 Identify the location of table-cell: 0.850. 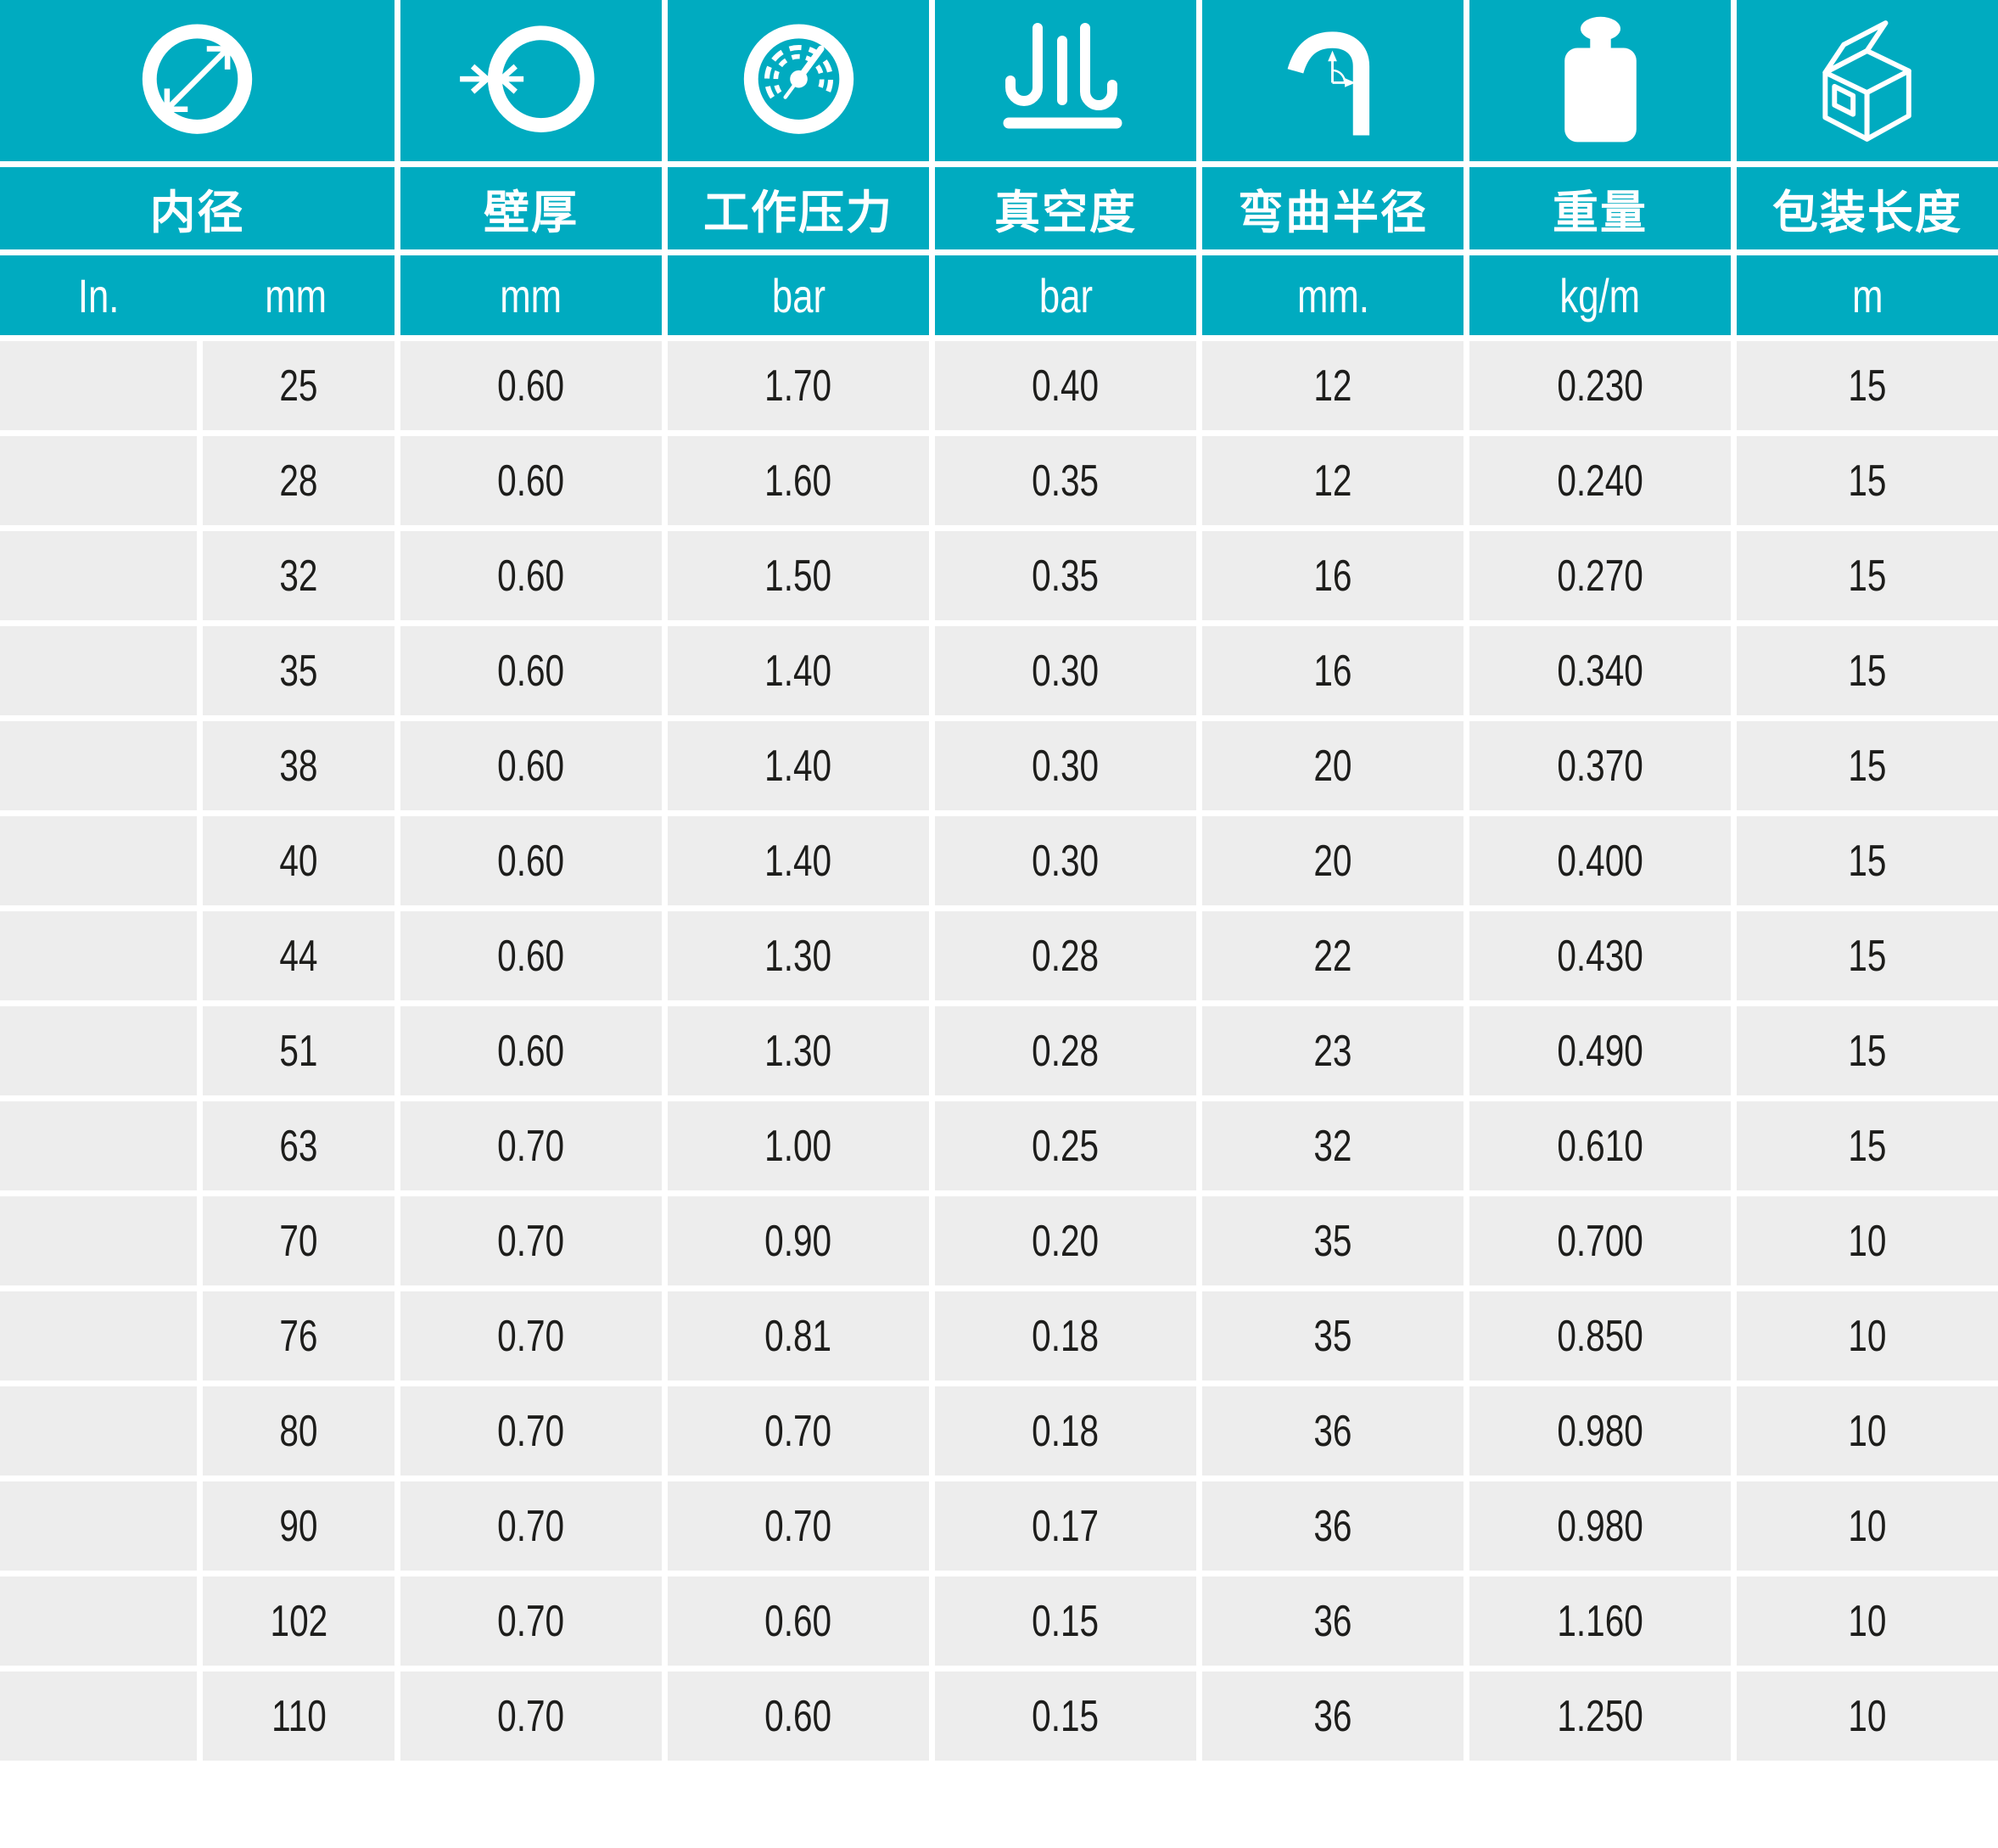
(1600, 1335).